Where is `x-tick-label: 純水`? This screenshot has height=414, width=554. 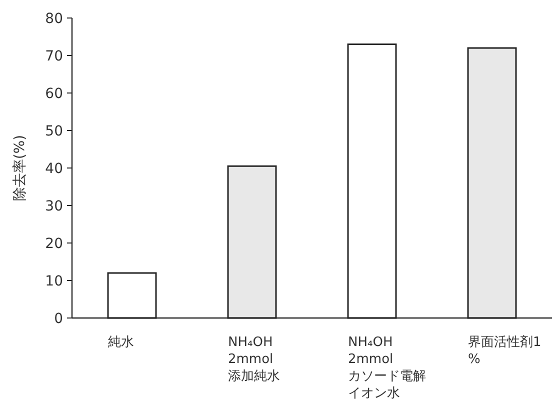 x-tick-label: 純水 is located at coordinates (121, 342).